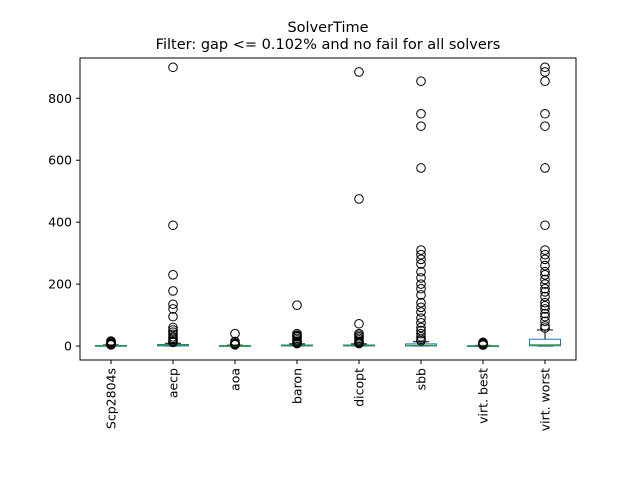 The height and width of the screenshot is (480, 640). Describe the element at coordinates (60, 222) in the screenshot. I see `y-tick-label: 400` at that location.